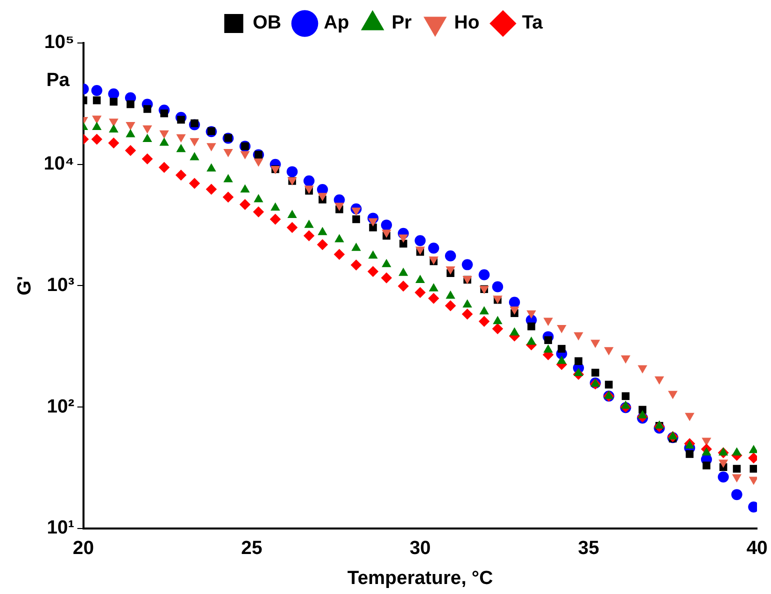 Image resolution: width=771 pixels, height=594 pixels. I want to click on x-tick-label: 30, so click(420, 549).